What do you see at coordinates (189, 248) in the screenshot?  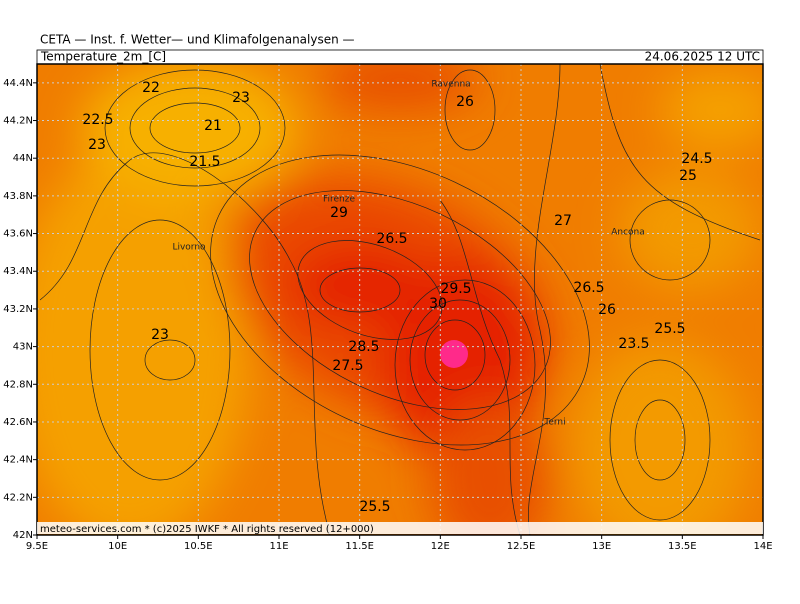 I see `city-label: Livorno` at bounding box center [189, 248].